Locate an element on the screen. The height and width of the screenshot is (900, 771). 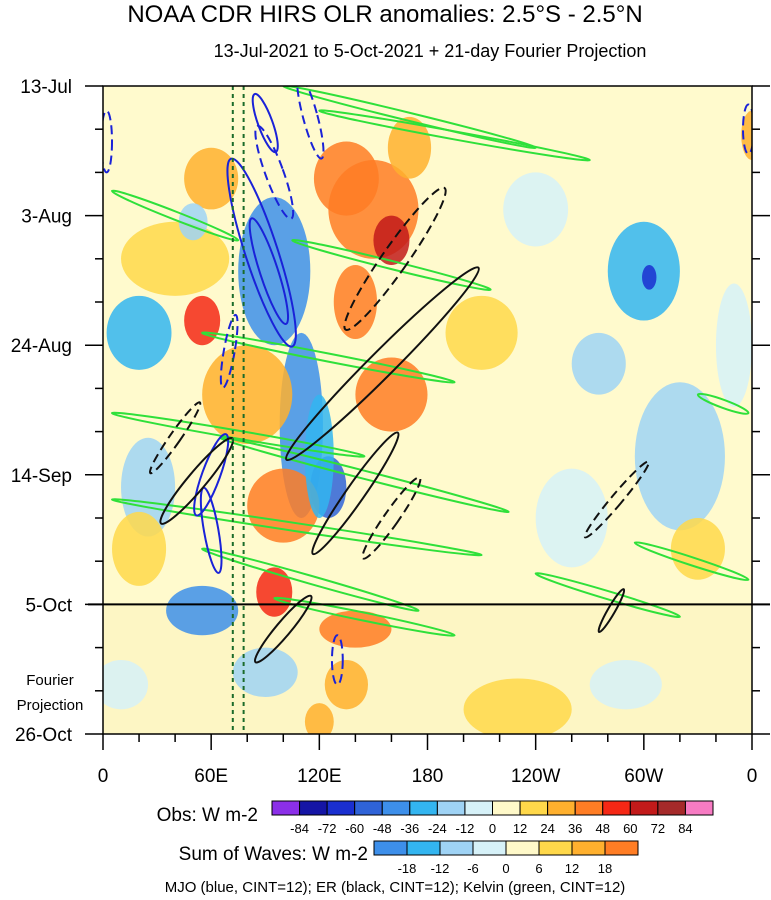
y-tick-label: 3-Aug is located at coordinates (46, 217).